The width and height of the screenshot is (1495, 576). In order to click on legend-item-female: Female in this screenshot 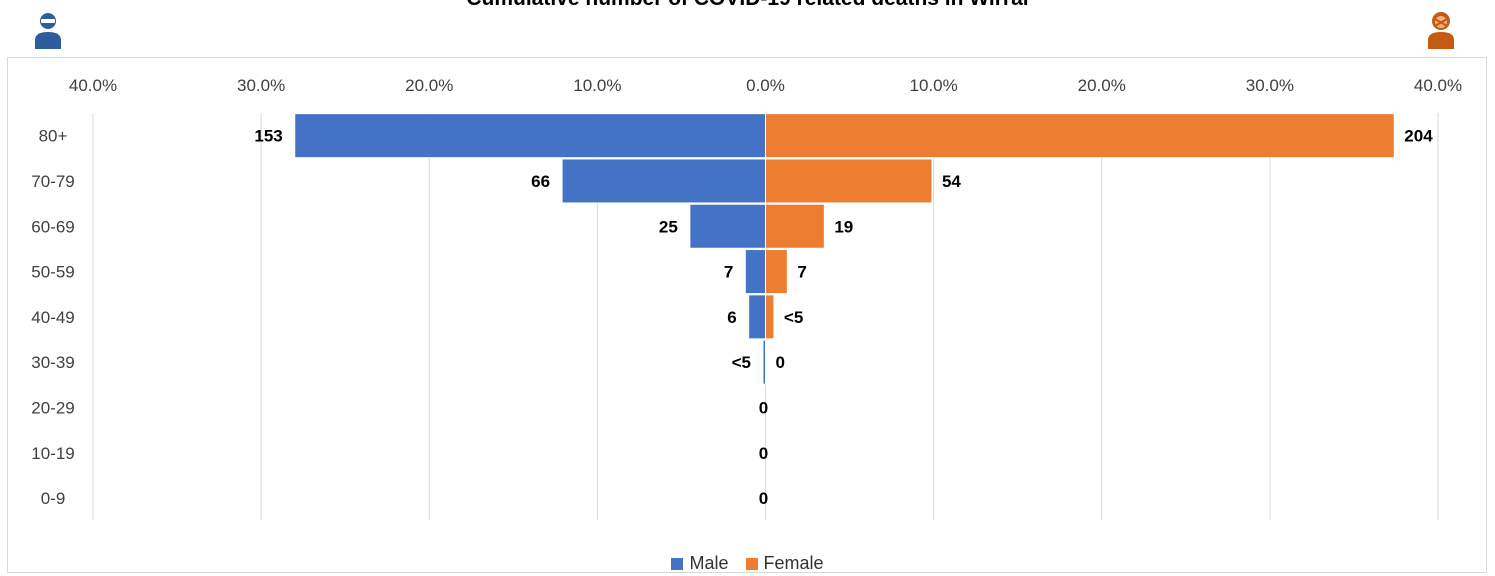, I will do `click(784, 563)`.